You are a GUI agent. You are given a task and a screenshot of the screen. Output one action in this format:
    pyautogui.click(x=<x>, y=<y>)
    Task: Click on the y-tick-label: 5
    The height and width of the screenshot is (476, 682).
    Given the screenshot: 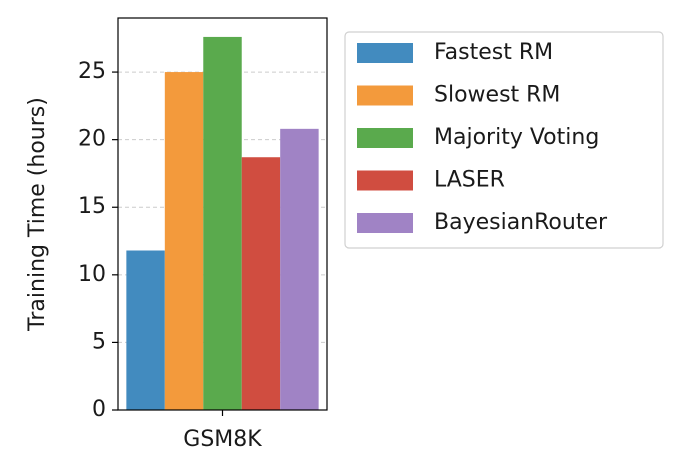 What is the action you would take?
    pyautogui.click(x=99, y=341)
    